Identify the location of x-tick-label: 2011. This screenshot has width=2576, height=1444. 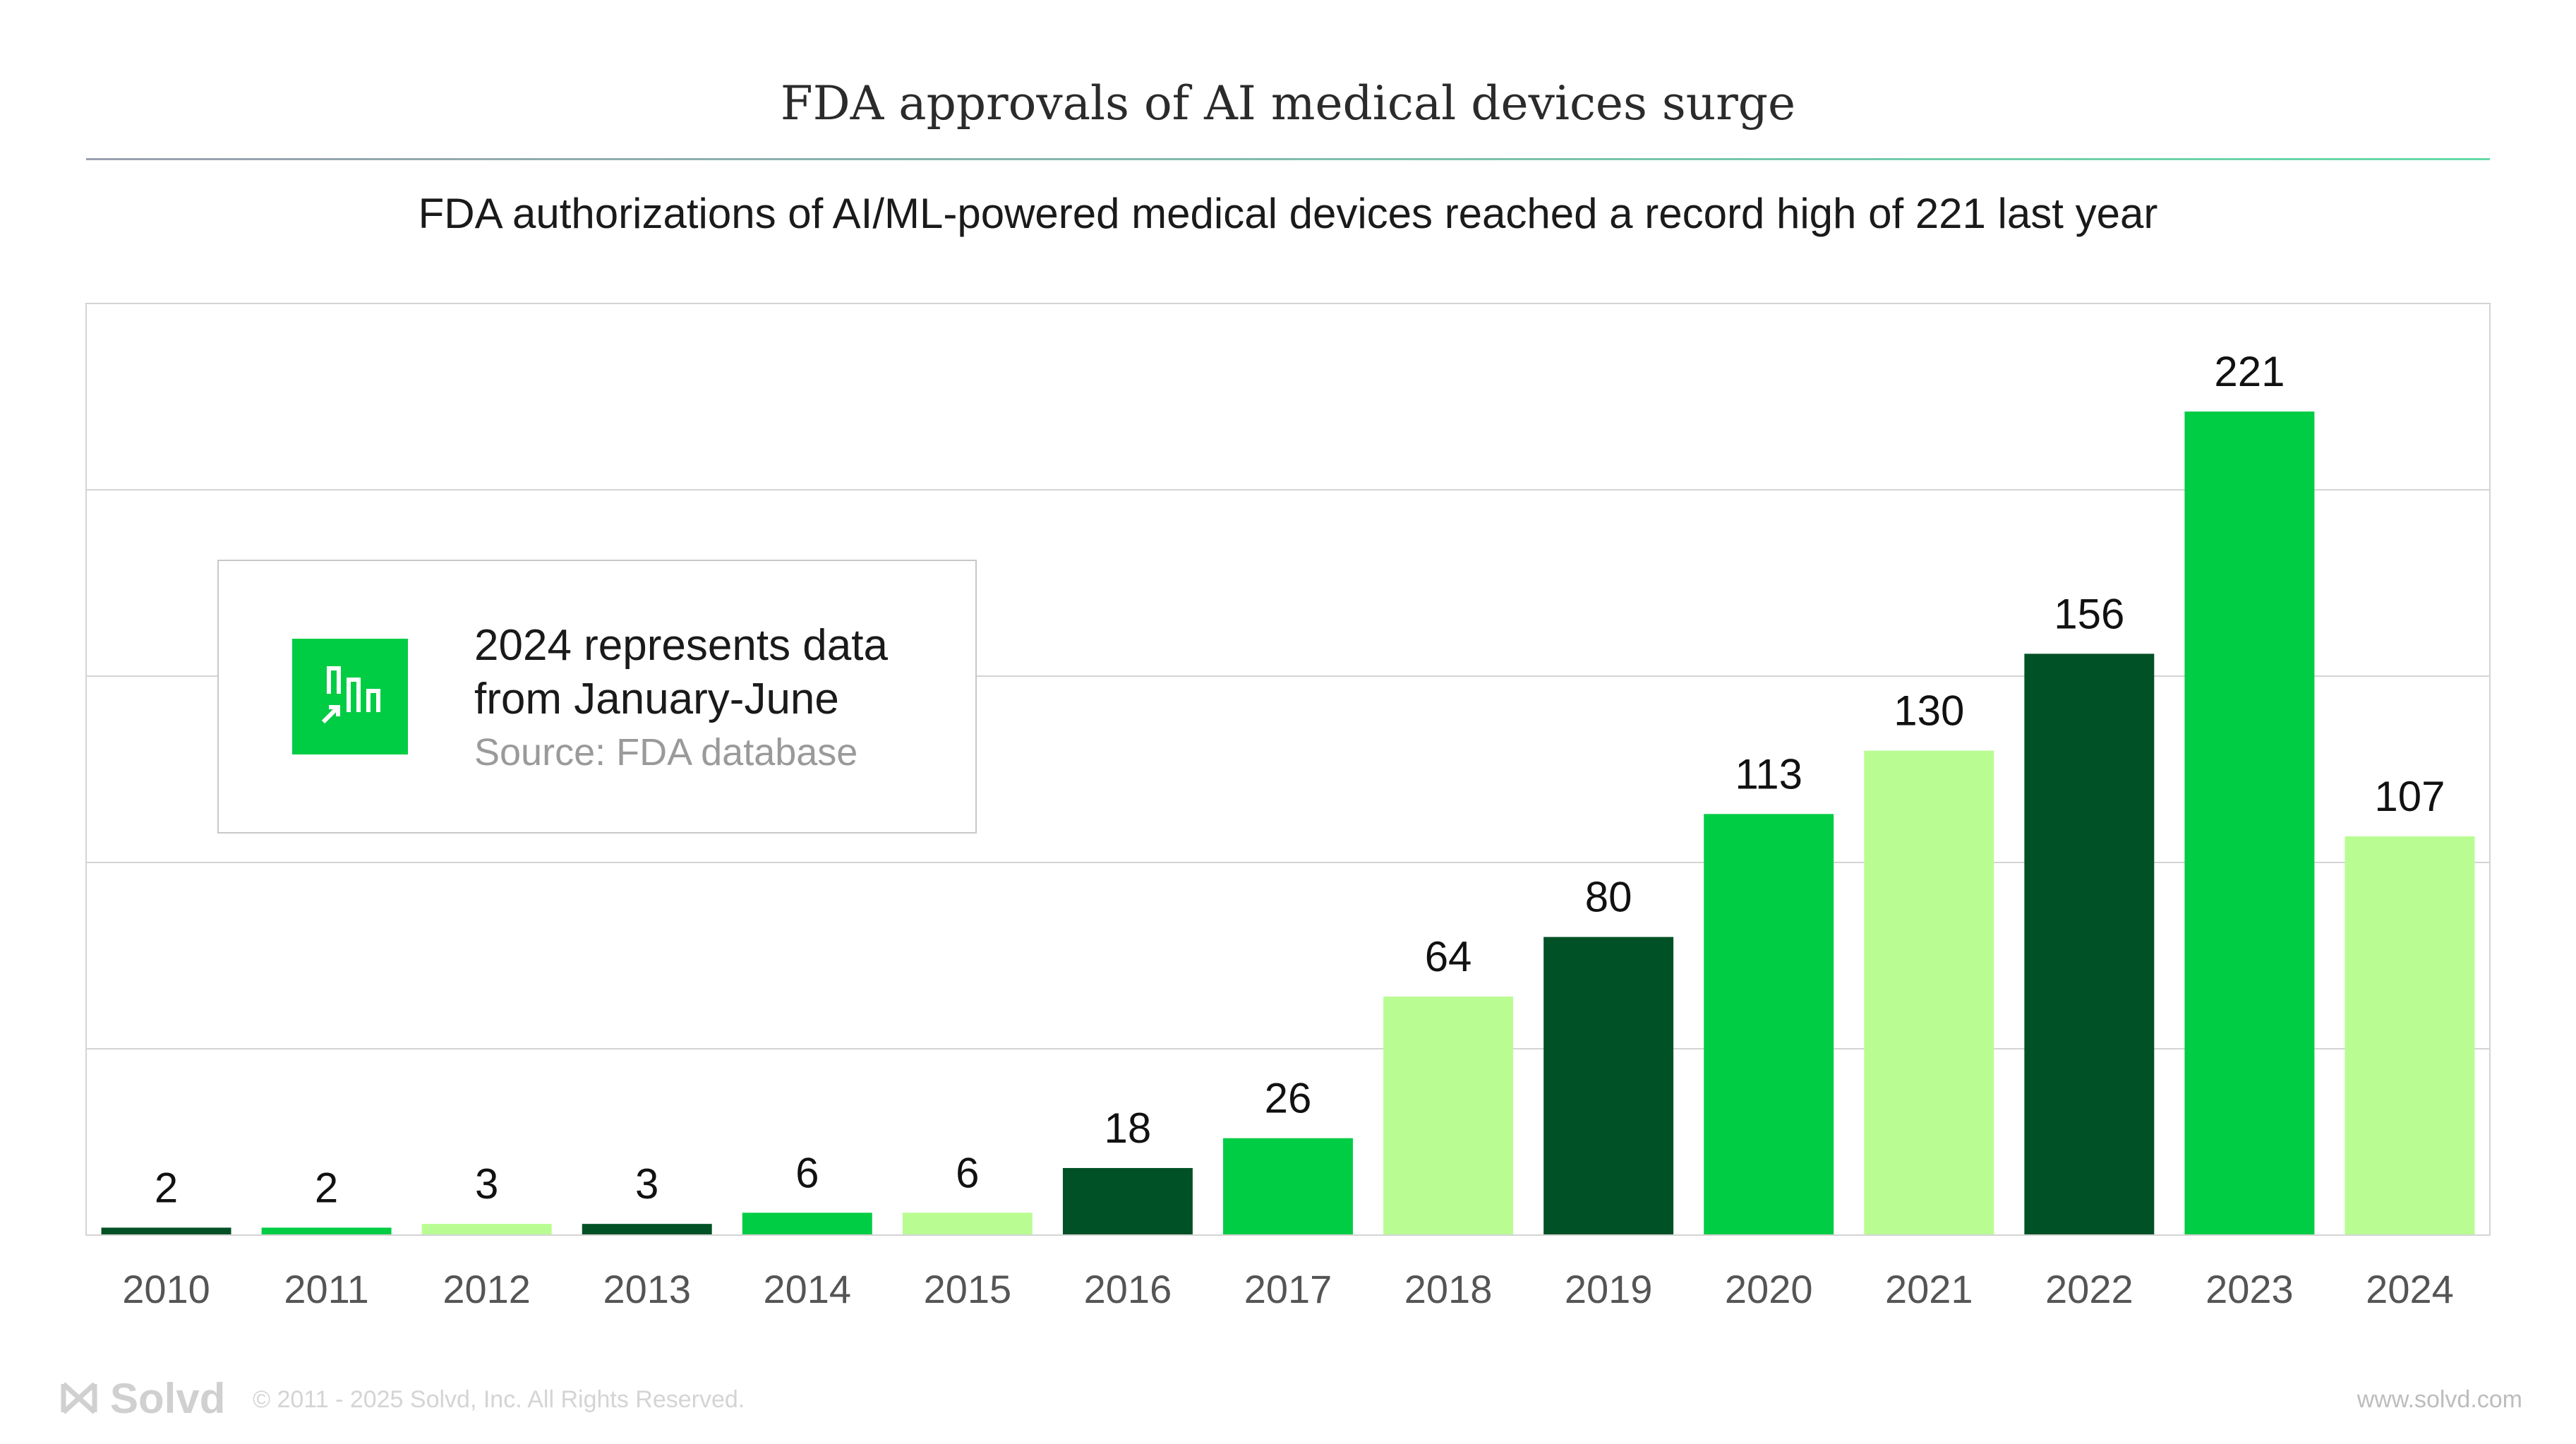
(326, 1289).